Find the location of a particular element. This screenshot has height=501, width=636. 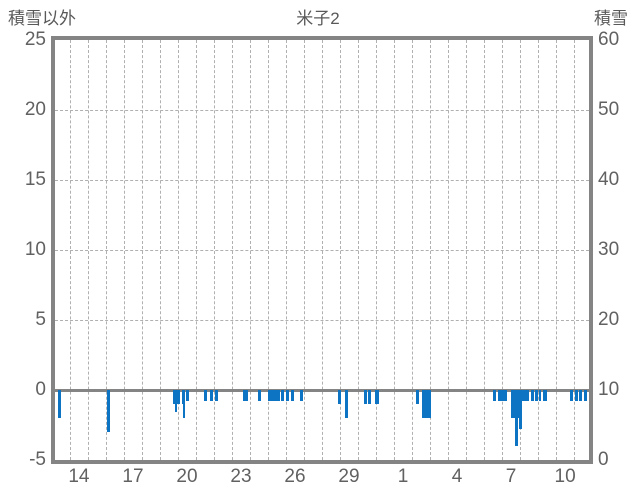

x-axis-tick-label: 17 is located at coordinates (133, 476).